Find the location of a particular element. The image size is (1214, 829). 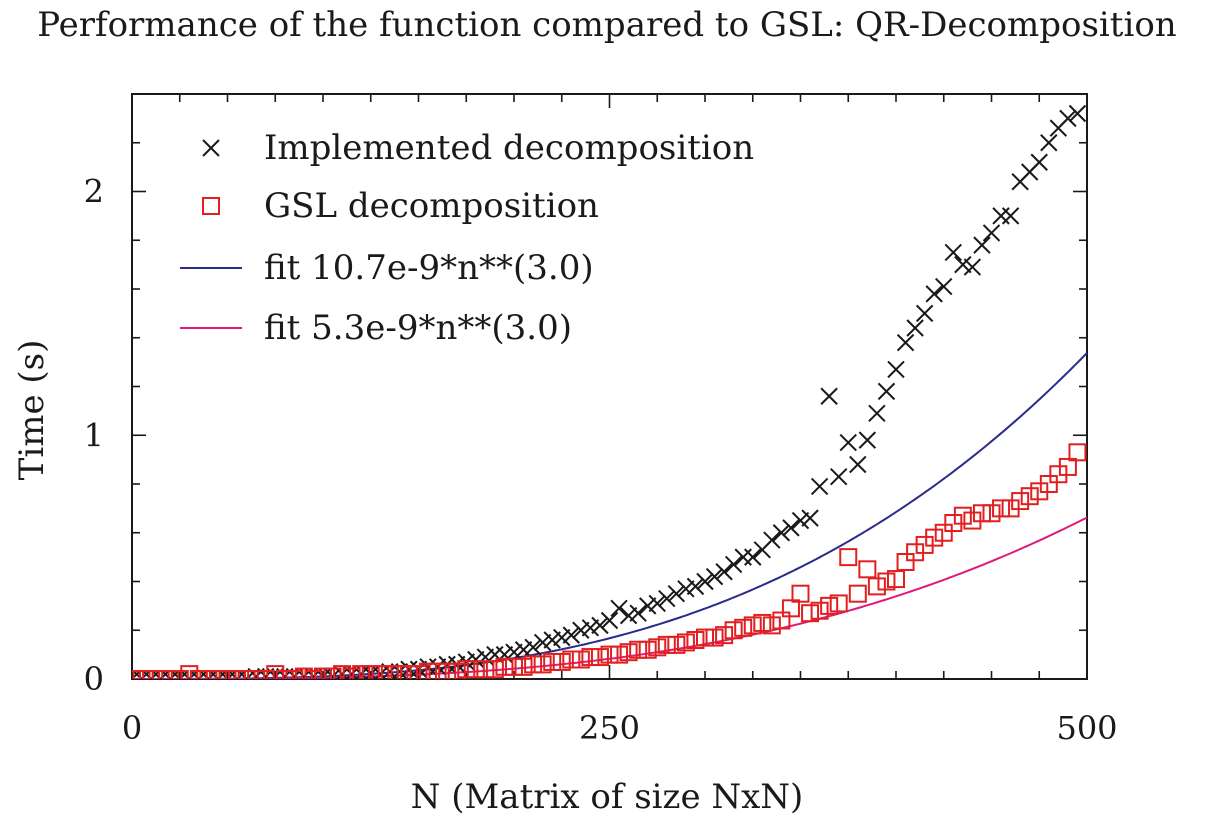

legend-label: Implemented decomposition is located at coordinates (509, 148).